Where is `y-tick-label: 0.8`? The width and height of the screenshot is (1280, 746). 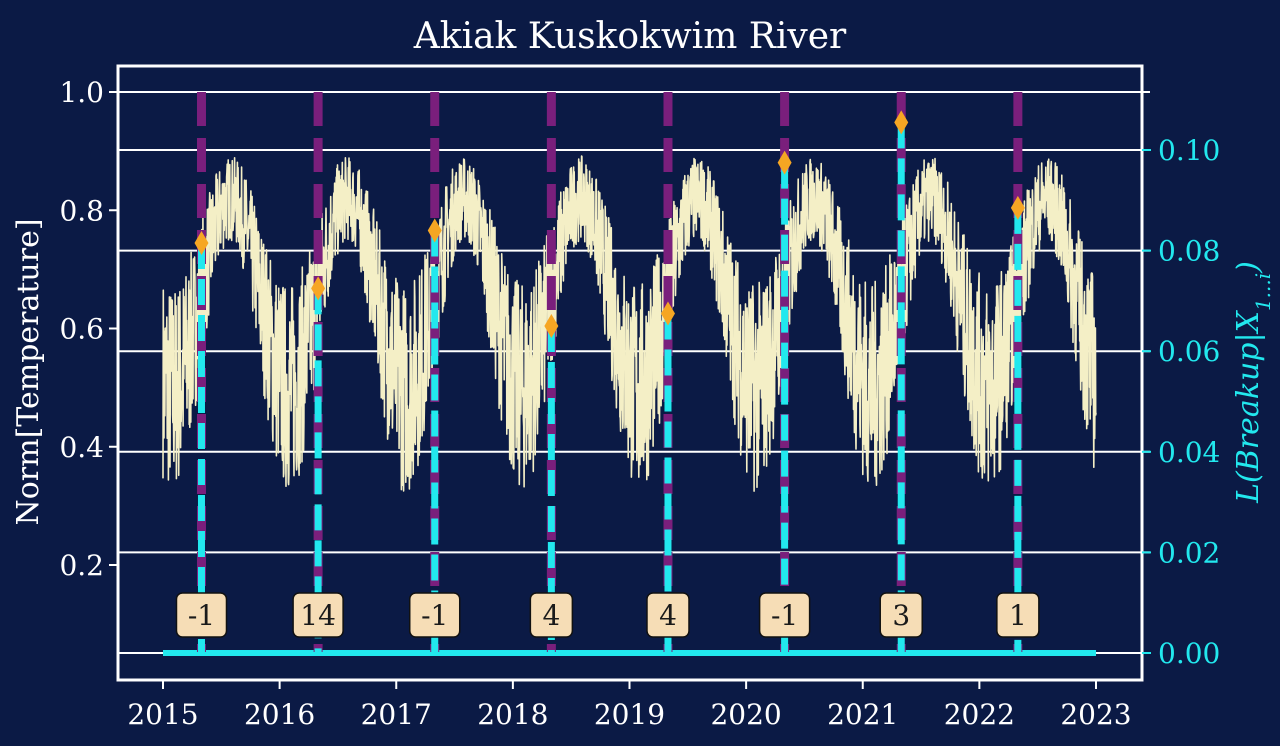 y-tick-label: 0.8 is located at coordinates (81, 210).